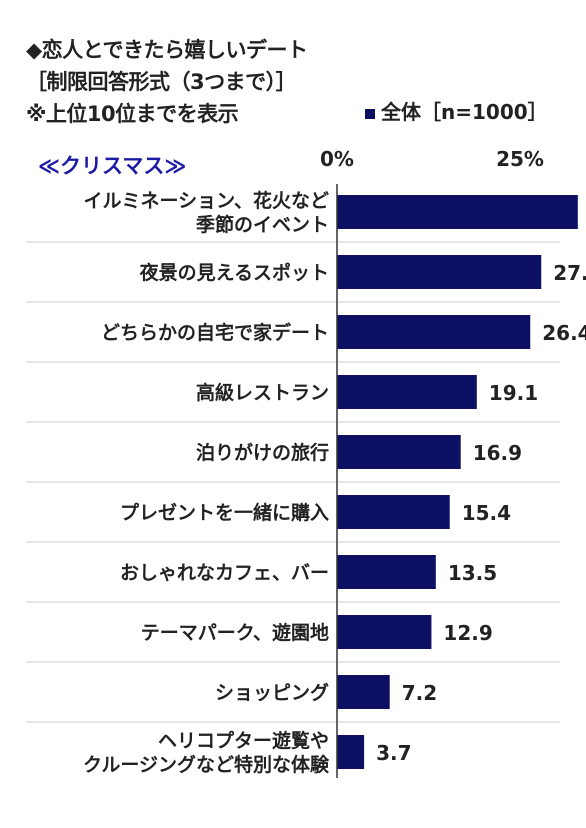 The image size is (586, 828). I want to click on bar-value-label: 16.9, so click(497, 453).